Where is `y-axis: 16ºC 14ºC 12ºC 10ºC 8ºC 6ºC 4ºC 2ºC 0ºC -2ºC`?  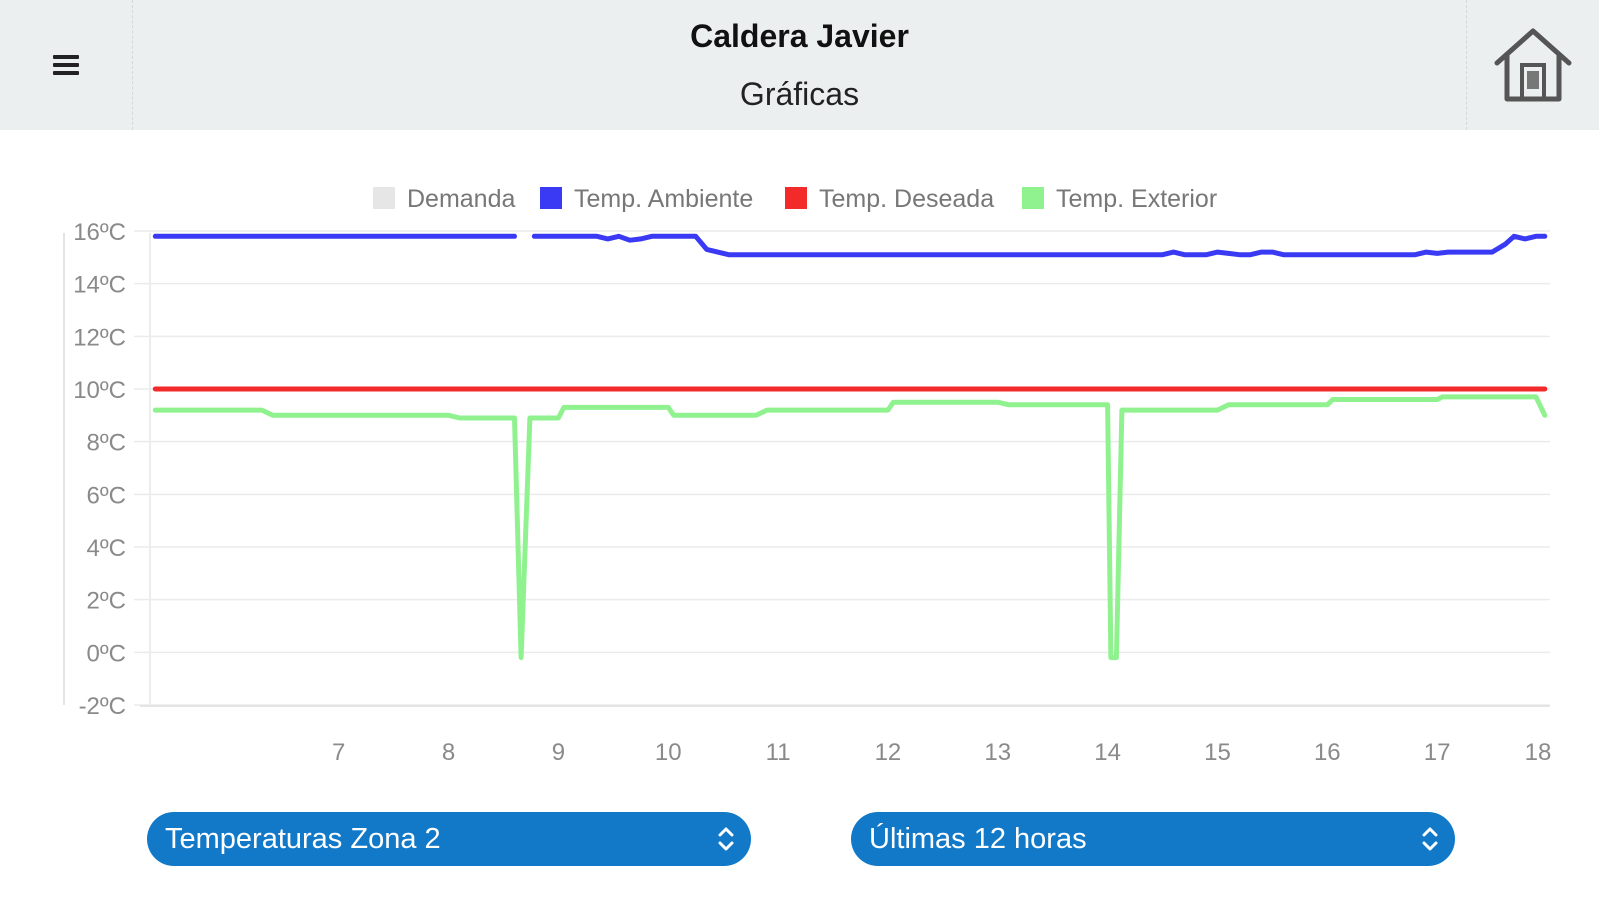 y-axis: 16ºC 14ºC 12ºC 10ºC 8ºC 6ºC 4ºC 2ºC 0ºC -2ºC is located at coordinates (107, 469).